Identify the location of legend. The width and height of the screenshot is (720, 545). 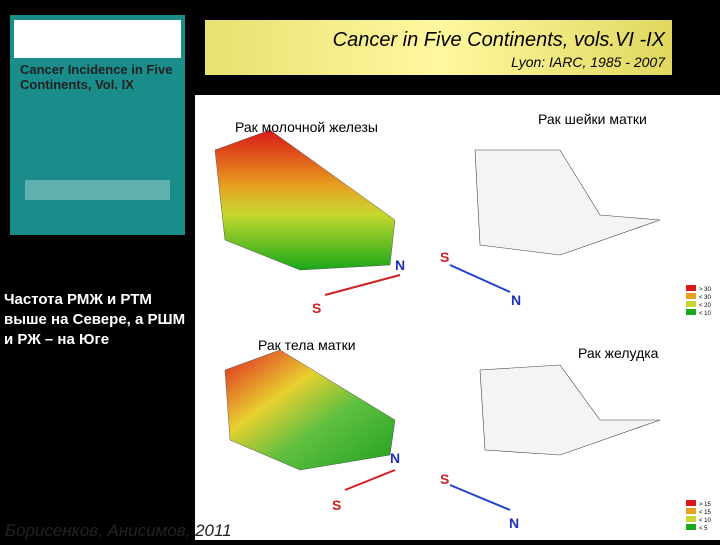
(691, 407).